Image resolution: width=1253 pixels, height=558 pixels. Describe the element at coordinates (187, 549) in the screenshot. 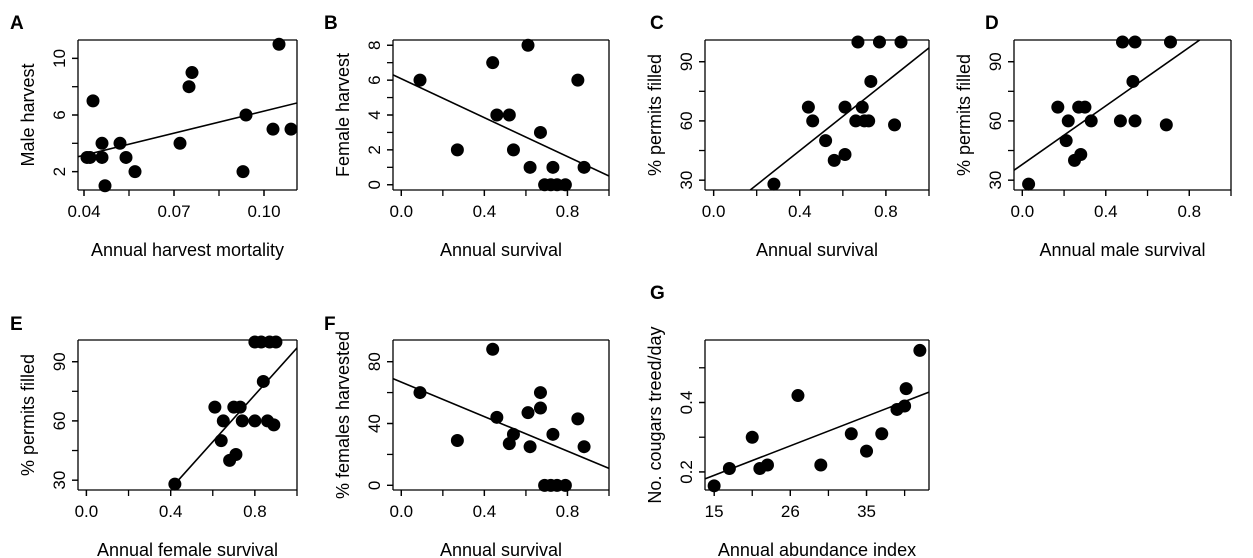

I see `x-axis-title: Annual female survival` at that location.